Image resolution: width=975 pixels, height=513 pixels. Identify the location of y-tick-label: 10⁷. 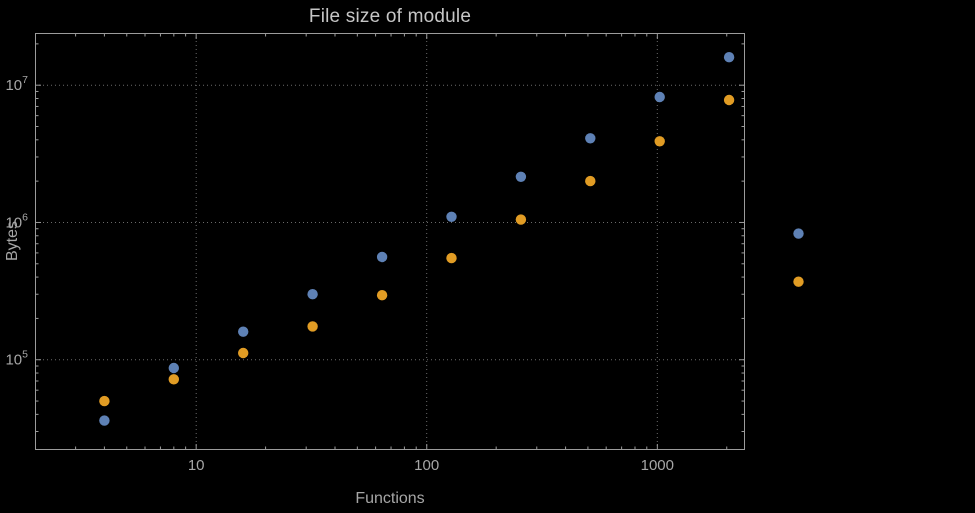
(16, 84).